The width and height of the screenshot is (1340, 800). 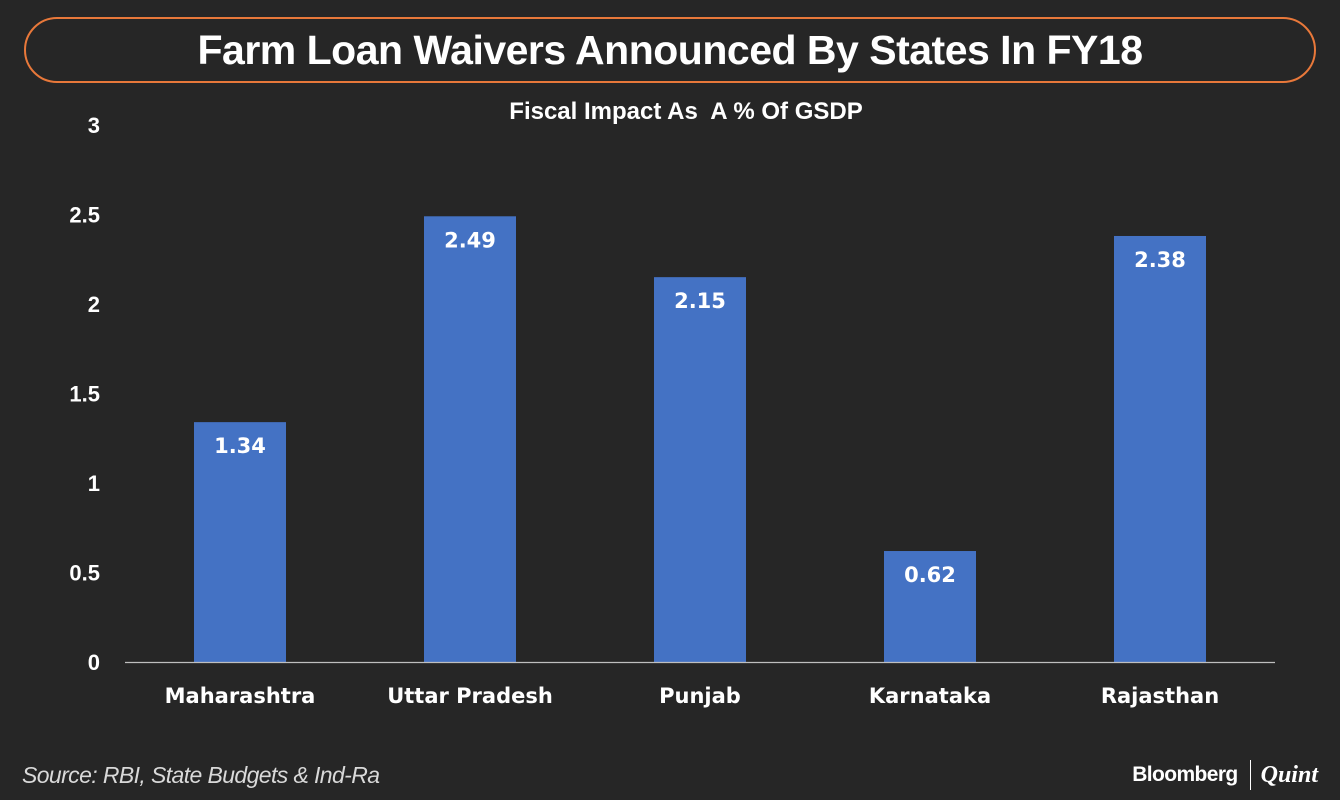 What do you see at coordinates (94, 662) in the screenshot?
I see `y-tick-label: 0` at bounding box center [94, 662].